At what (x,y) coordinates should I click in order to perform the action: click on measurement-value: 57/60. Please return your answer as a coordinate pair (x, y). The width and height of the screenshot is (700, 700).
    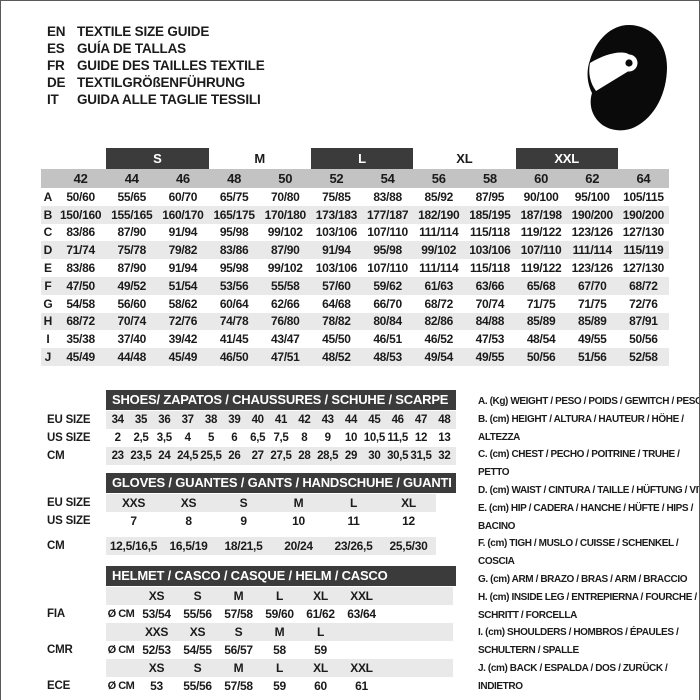
    Looking at the image, I should click on (336, 285).